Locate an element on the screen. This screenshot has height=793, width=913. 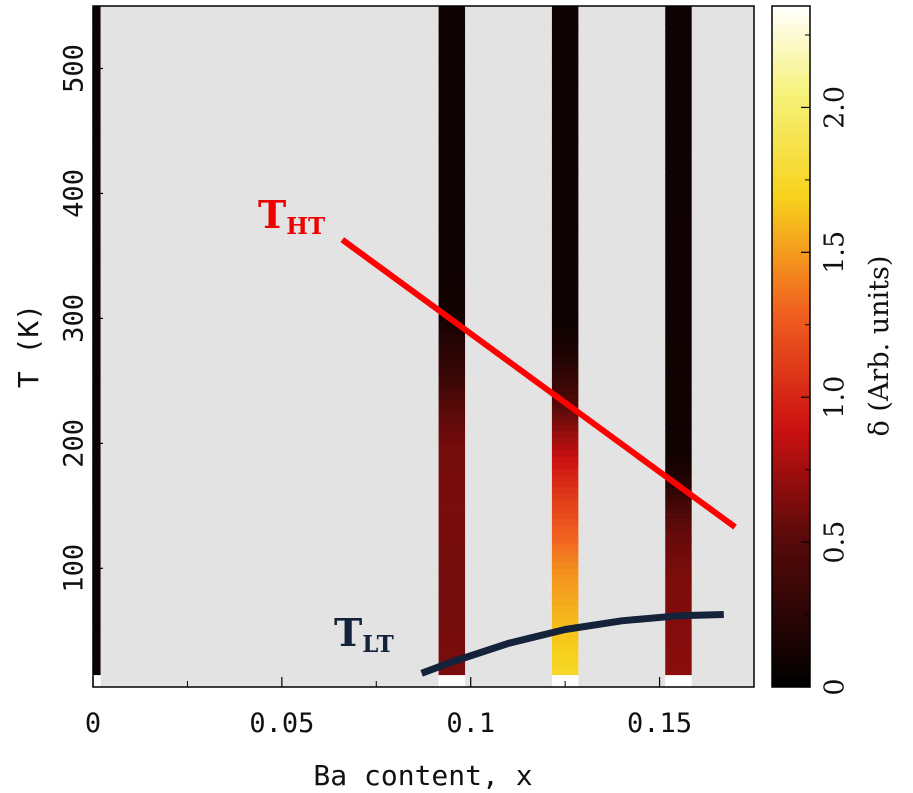
x-axis-title: Ba content, x is located at coordinates (422, 775).